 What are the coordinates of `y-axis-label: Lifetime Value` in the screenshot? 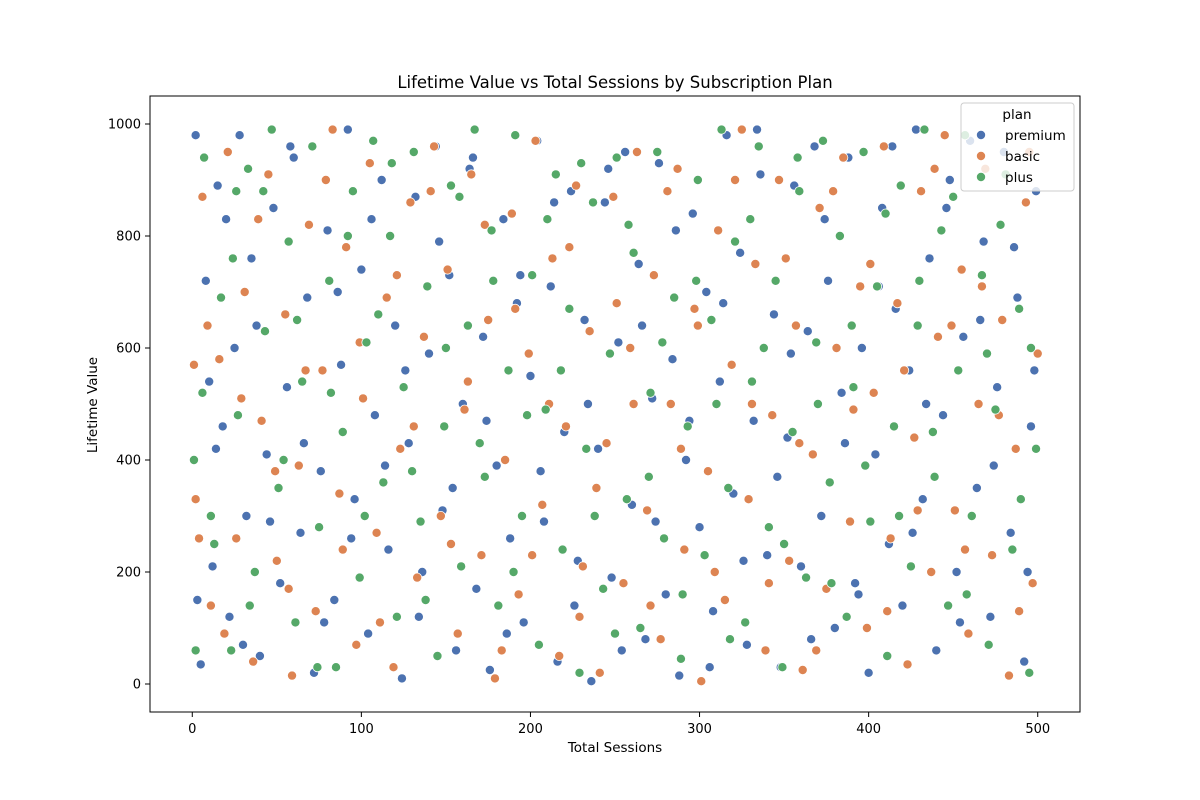 It's located at (93, 405).